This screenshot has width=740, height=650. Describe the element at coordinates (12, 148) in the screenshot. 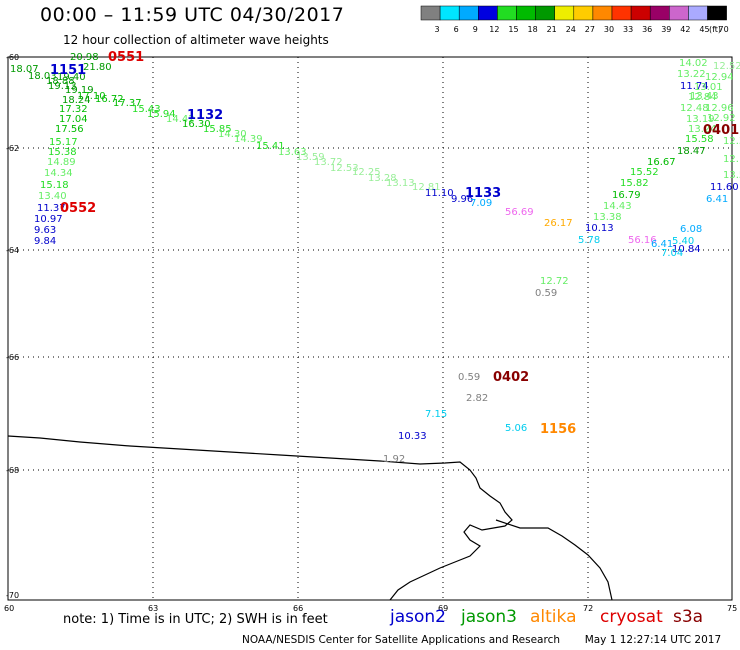

I see `lat-label: -62` at that location.